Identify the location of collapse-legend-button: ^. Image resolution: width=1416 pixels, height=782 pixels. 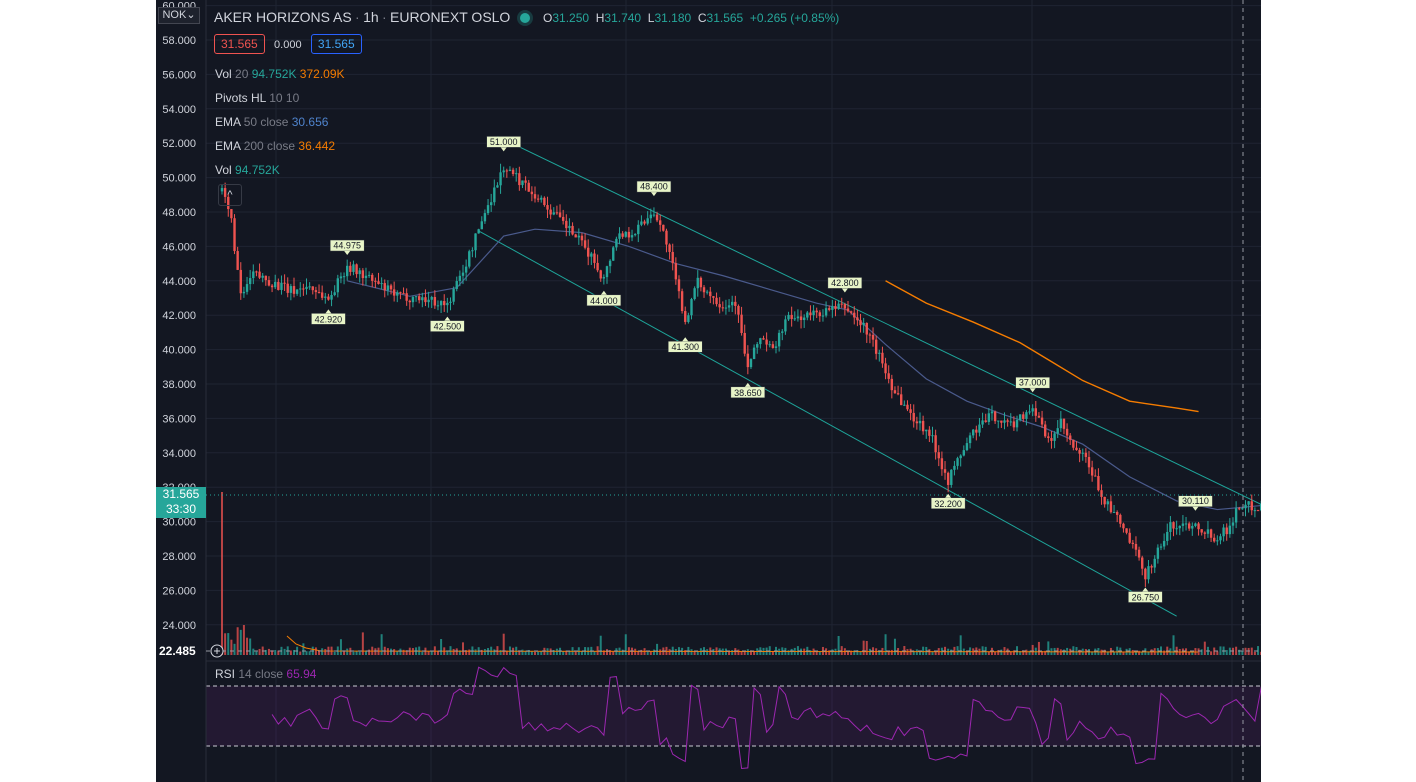
(230, 195).